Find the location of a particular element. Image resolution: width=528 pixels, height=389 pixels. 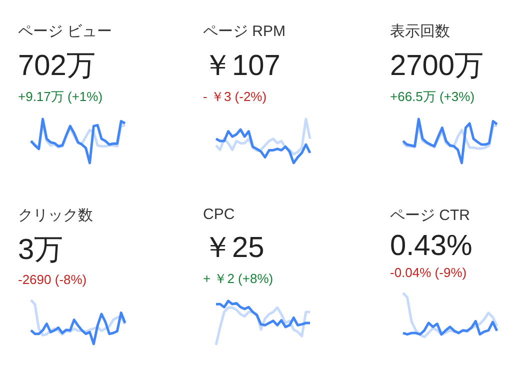

chart-title: ページ RPM is located at coordinates (244, 31).